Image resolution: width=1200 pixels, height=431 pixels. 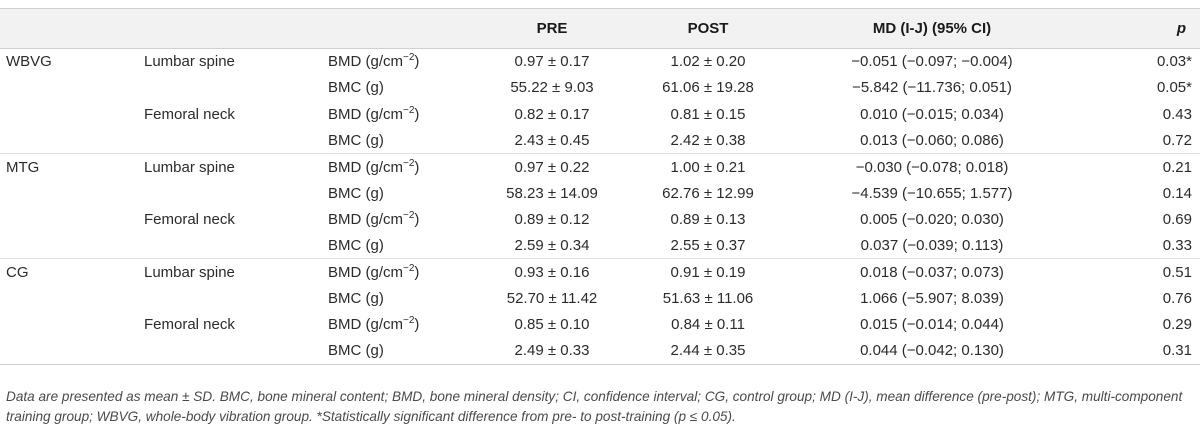 I want to click on cell-mean-difference: 0.005 (−0.020; 0.030), so click(x=932, y=219).